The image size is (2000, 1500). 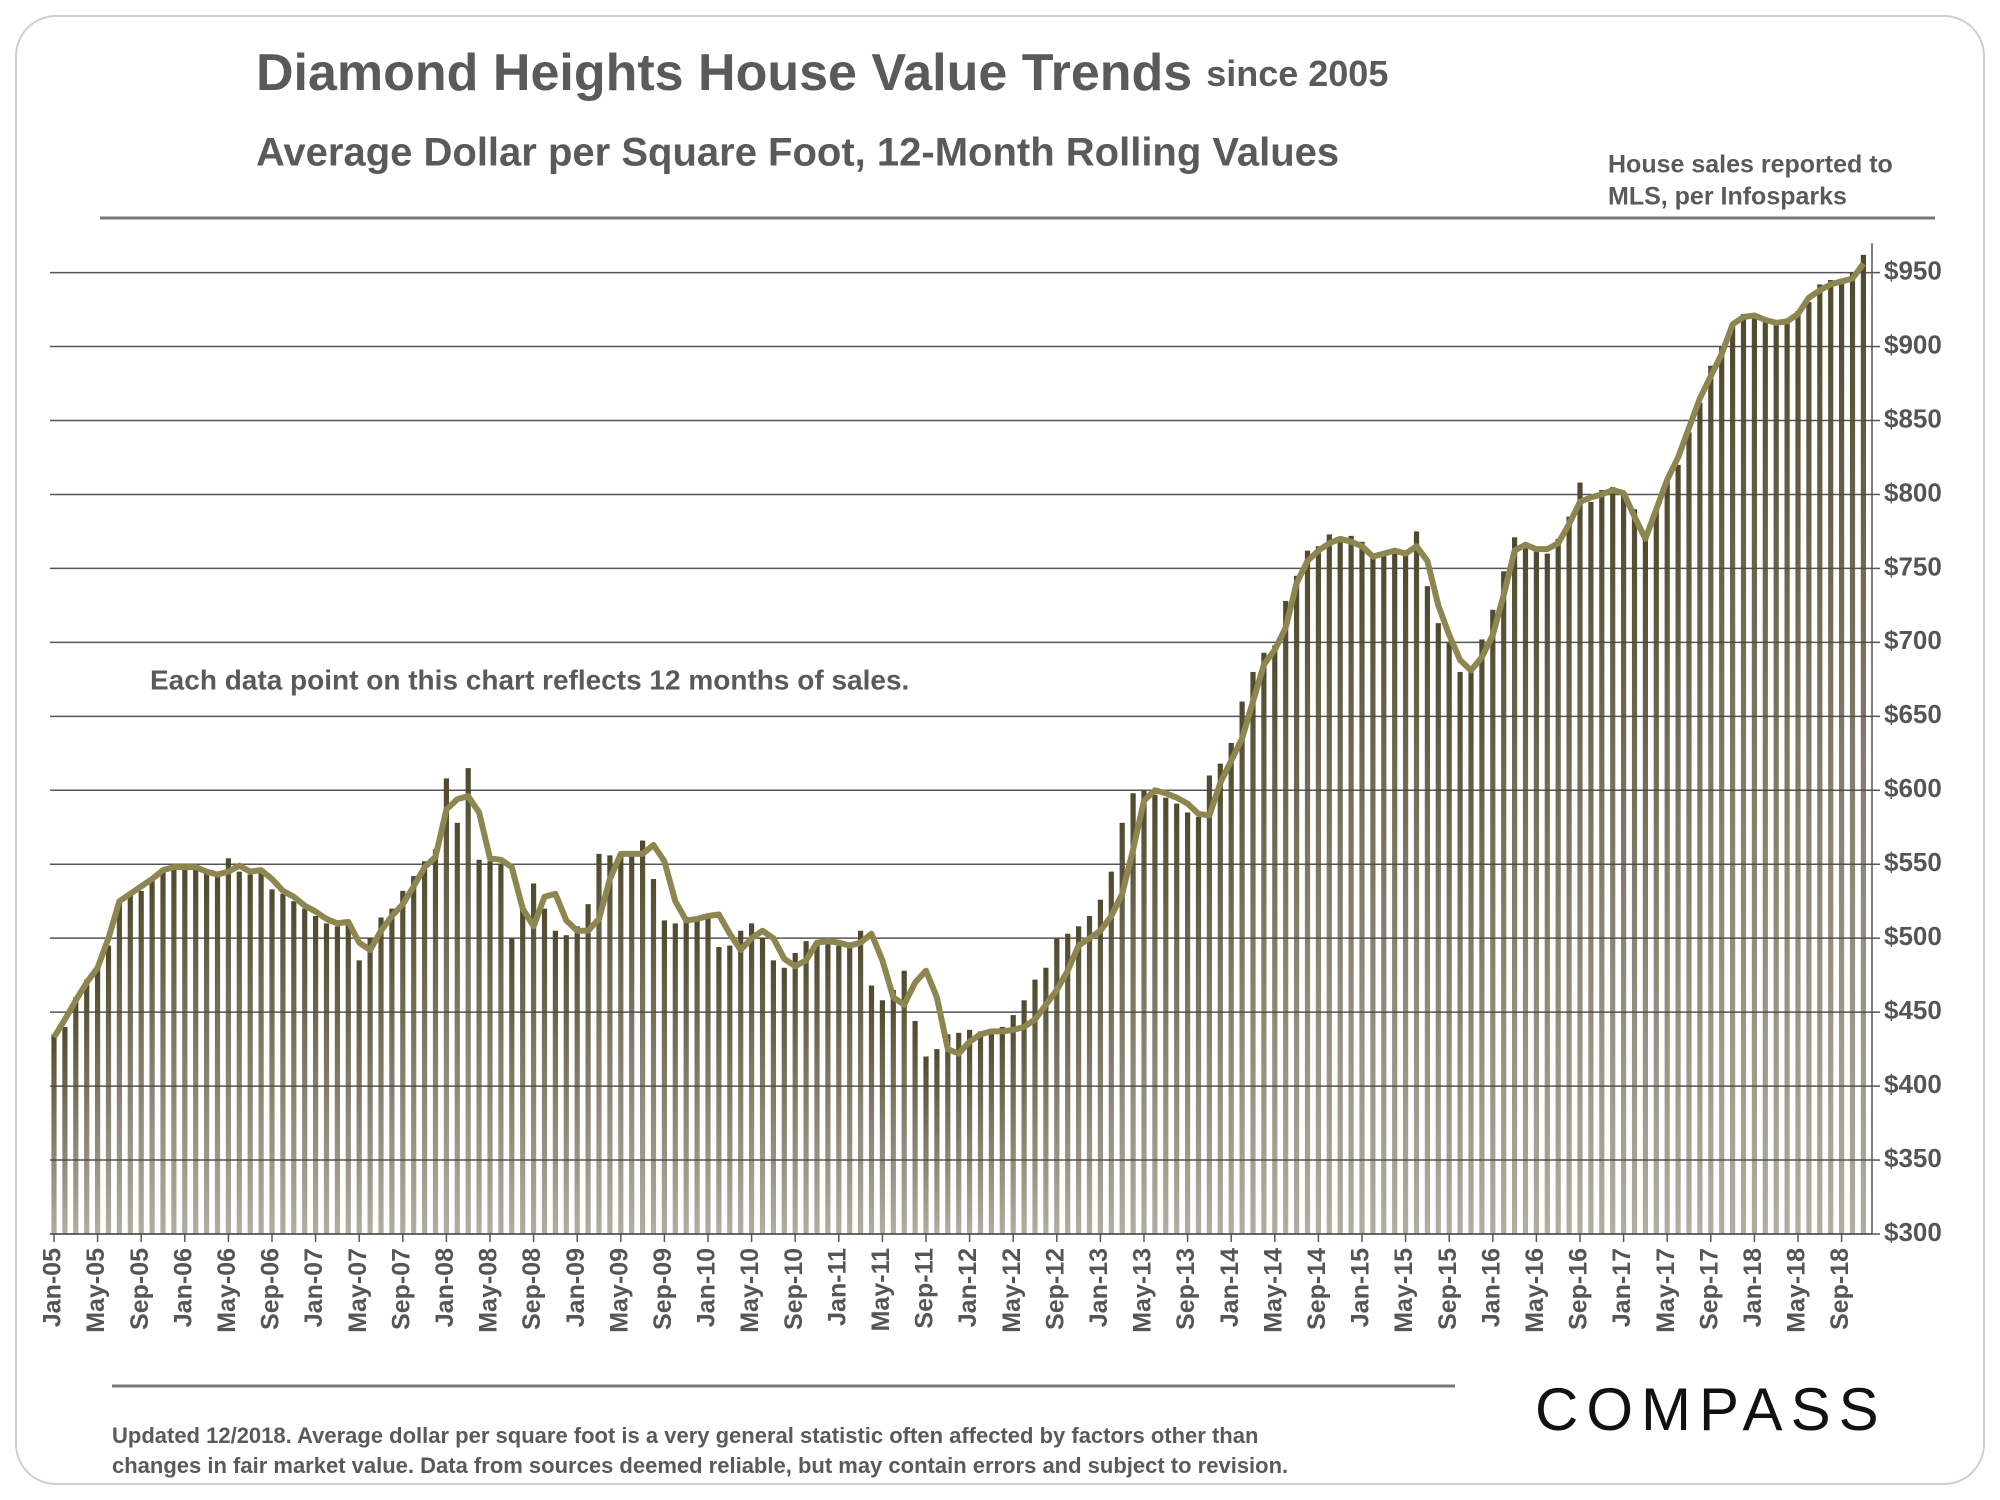 What do you see at coordinates (794, 1289) in the screenshot?
I see `x-tick-label: Sep-10` at bounding box center [794, 1289].